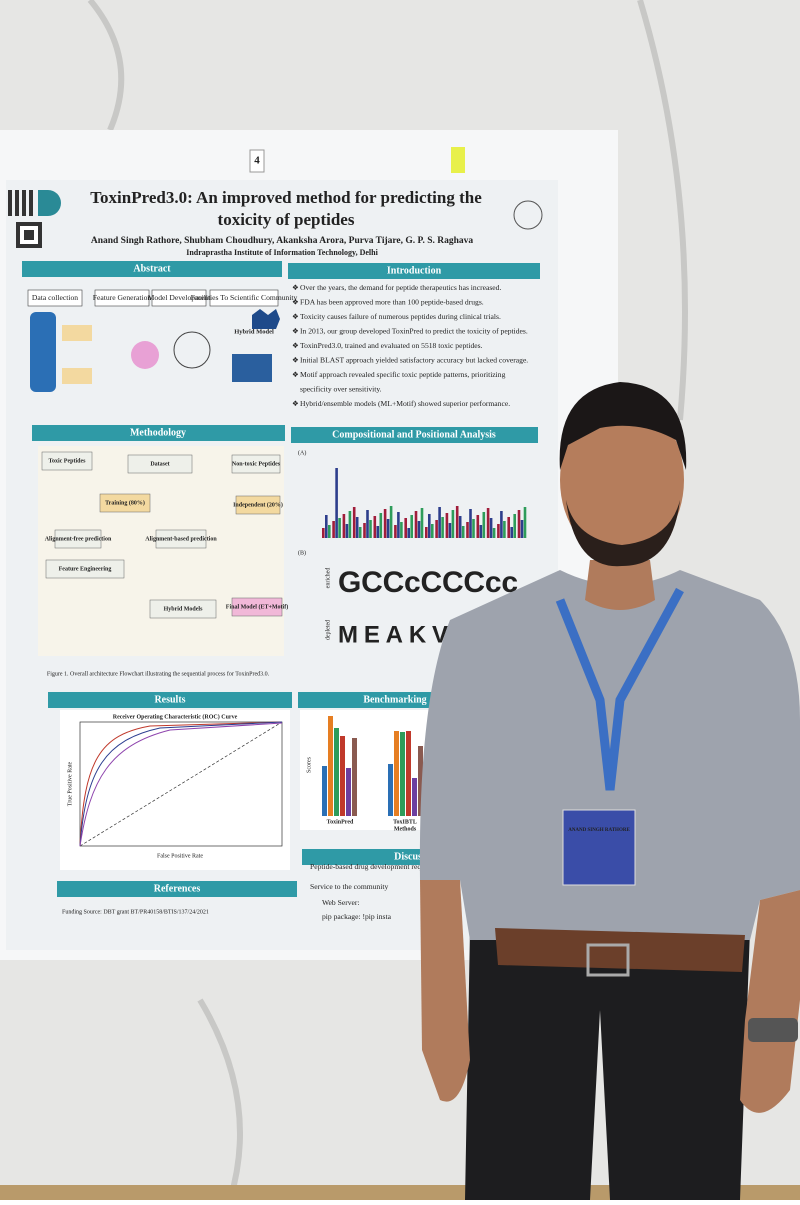  I want to click on box, so click(77, 376).